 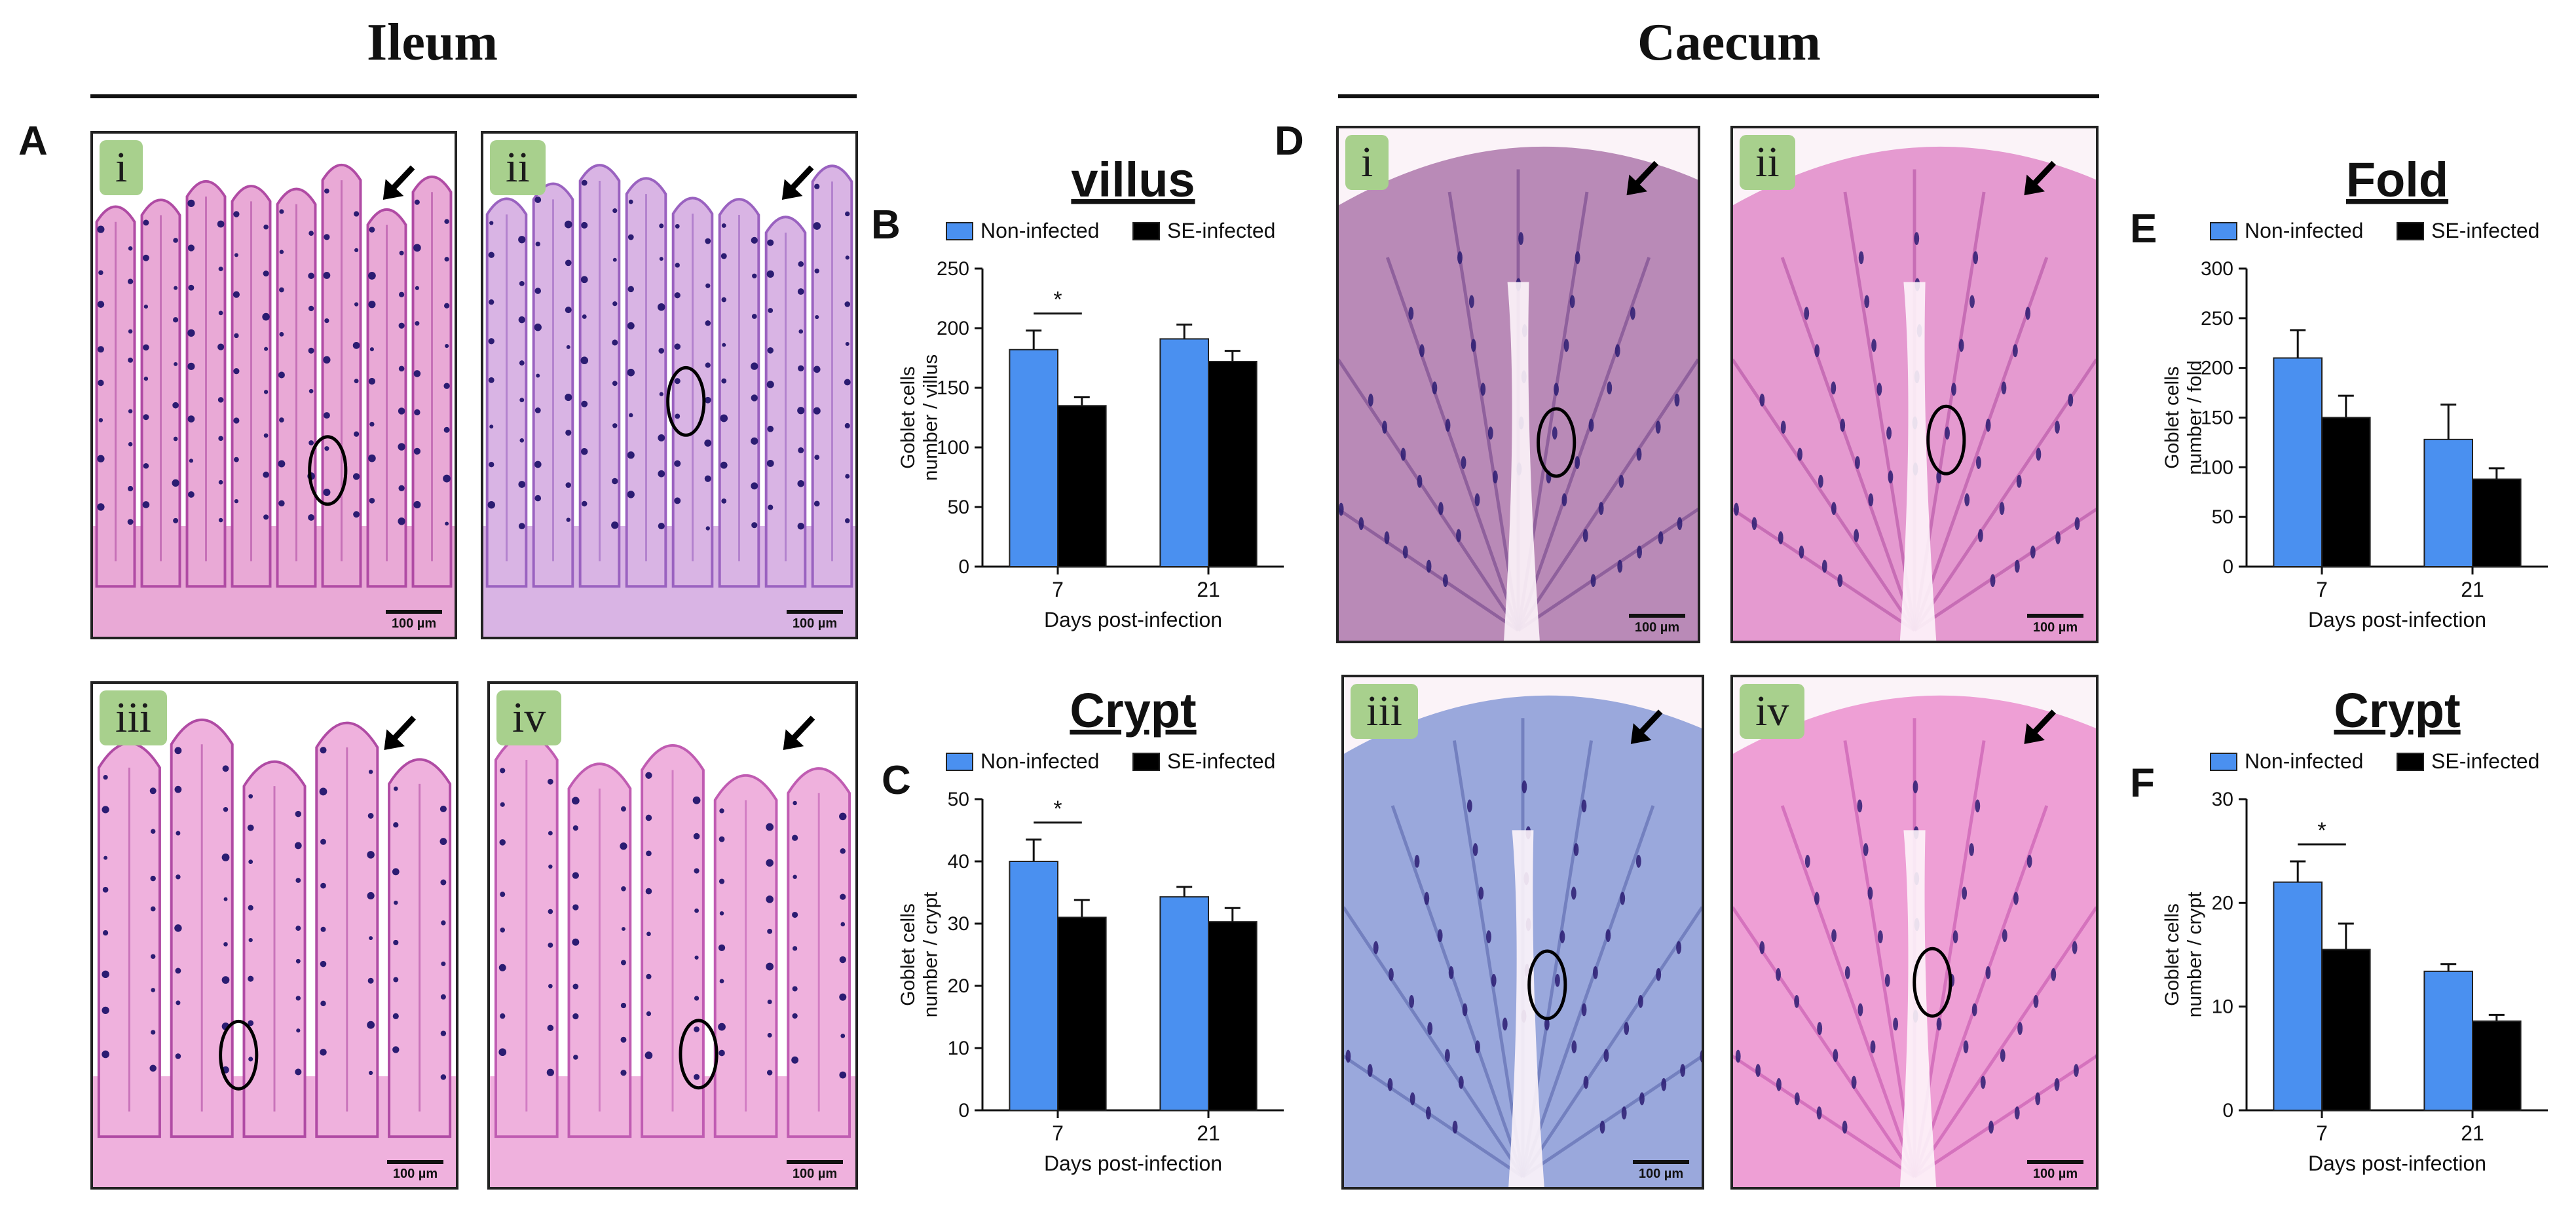 I want to click on section-rule-ileum, so click(x=473, y=96).